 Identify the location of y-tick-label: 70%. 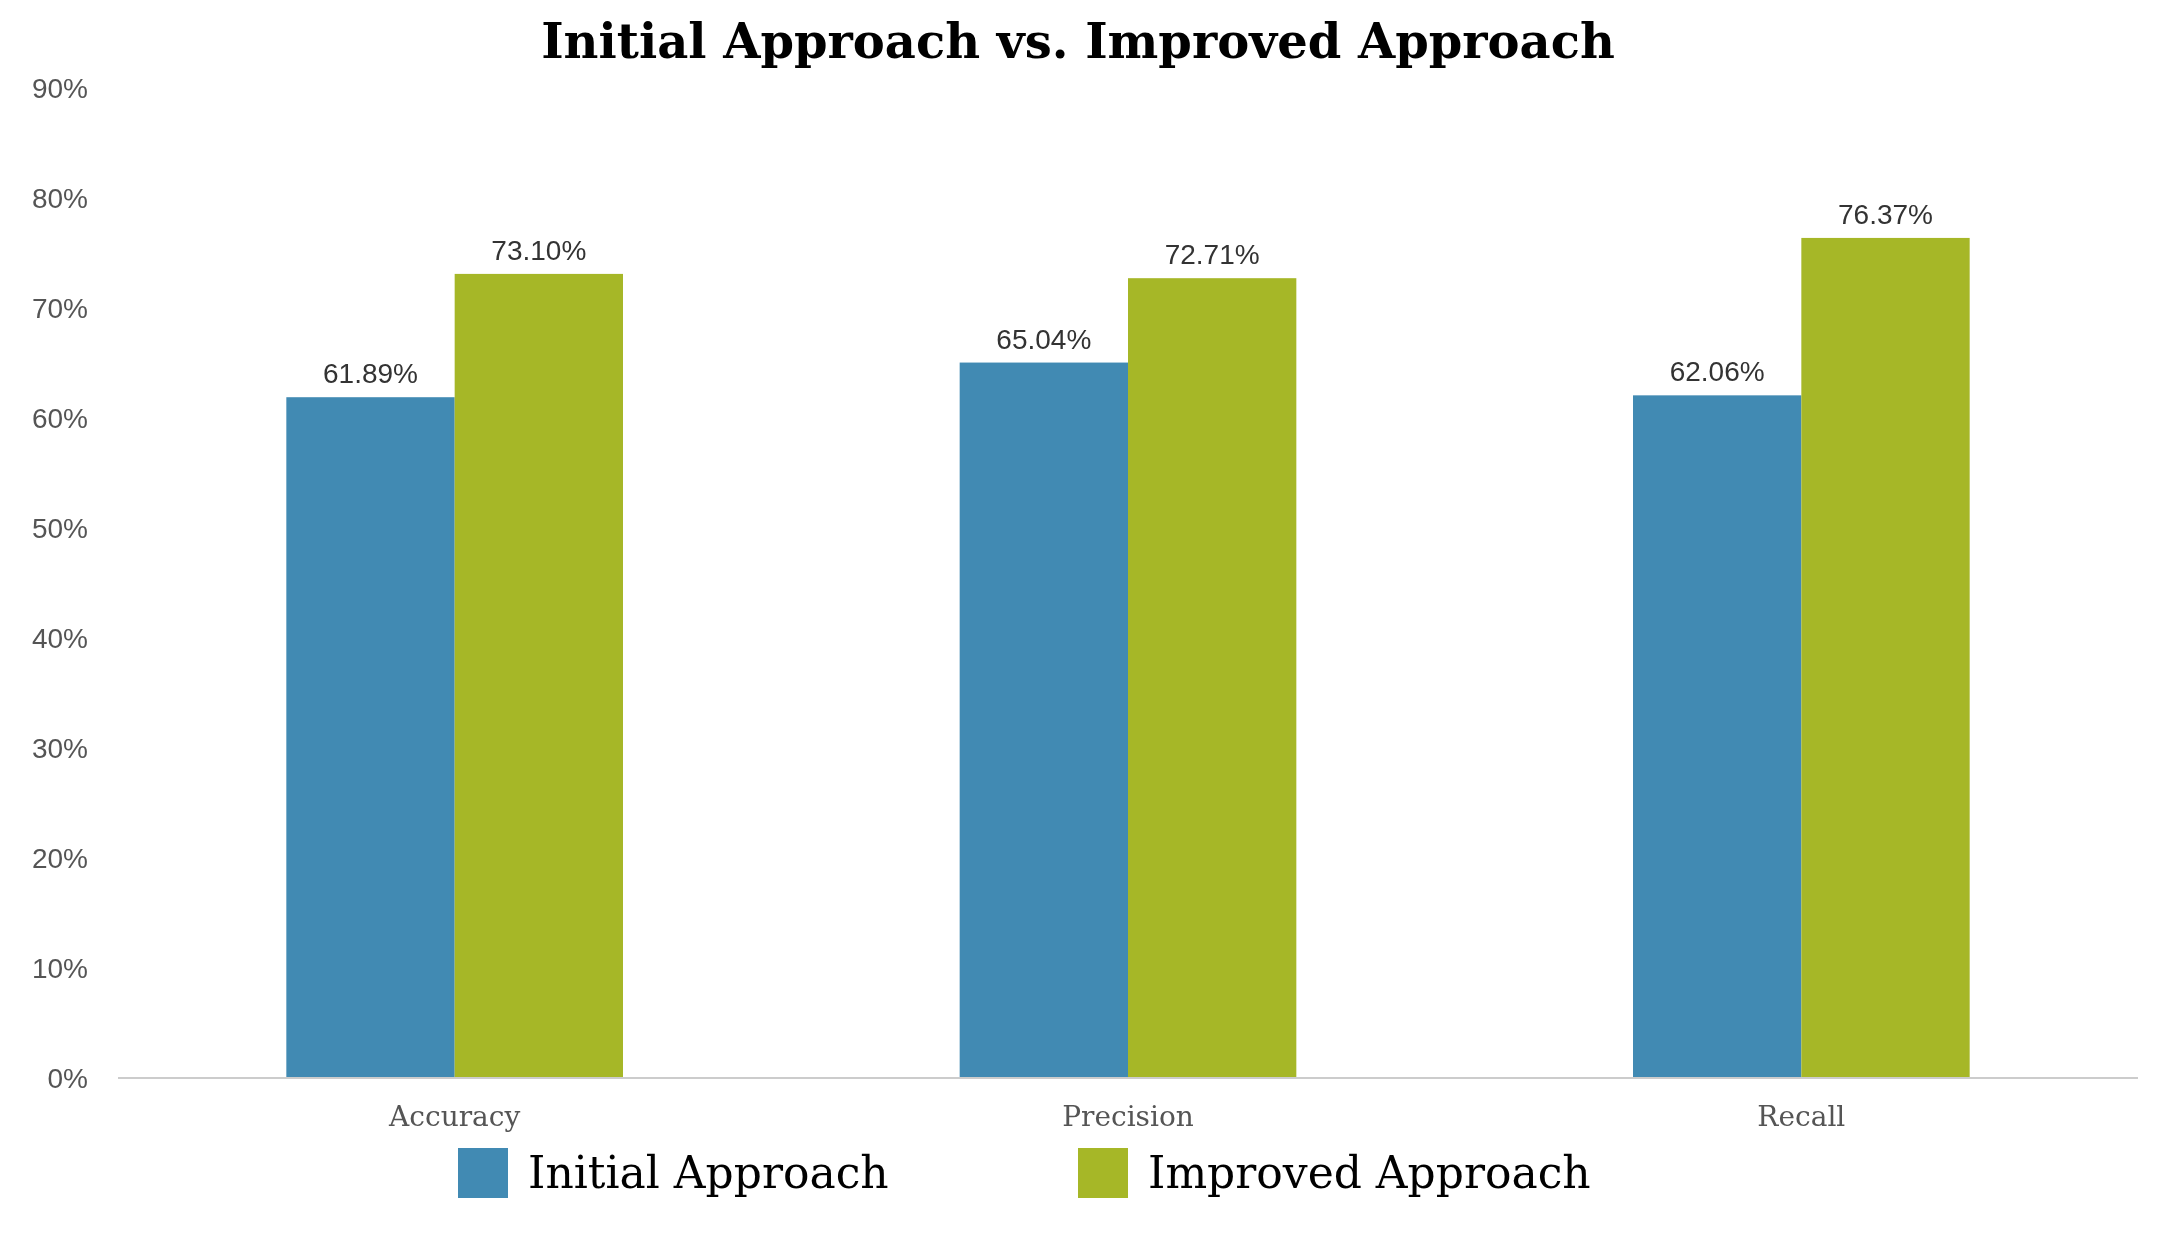
(59, 308).